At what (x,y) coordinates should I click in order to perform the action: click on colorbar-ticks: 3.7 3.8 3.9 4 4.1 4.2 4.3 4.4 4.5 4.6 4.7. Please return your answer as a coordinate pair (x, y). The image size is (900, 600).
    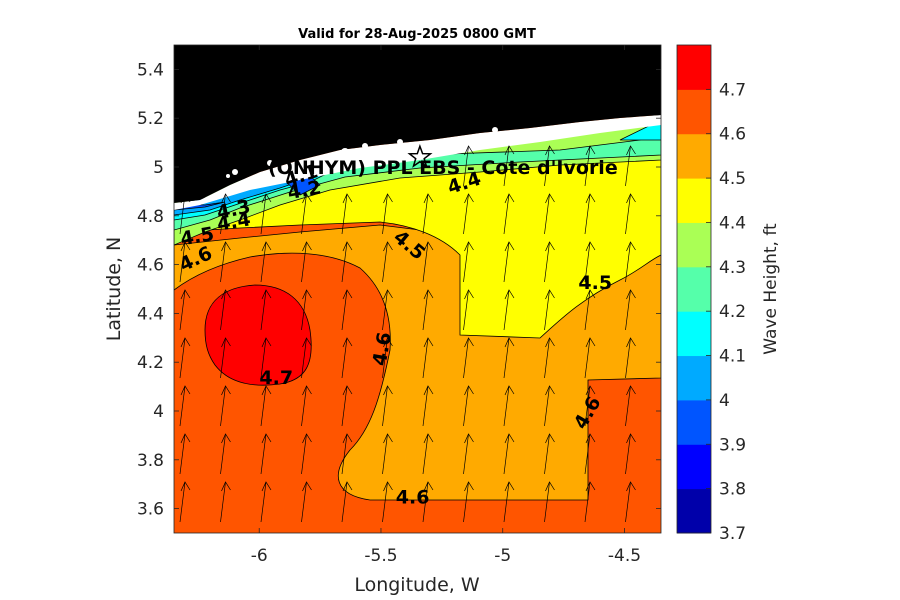
    Looking at the image, I should click on (726, 312).